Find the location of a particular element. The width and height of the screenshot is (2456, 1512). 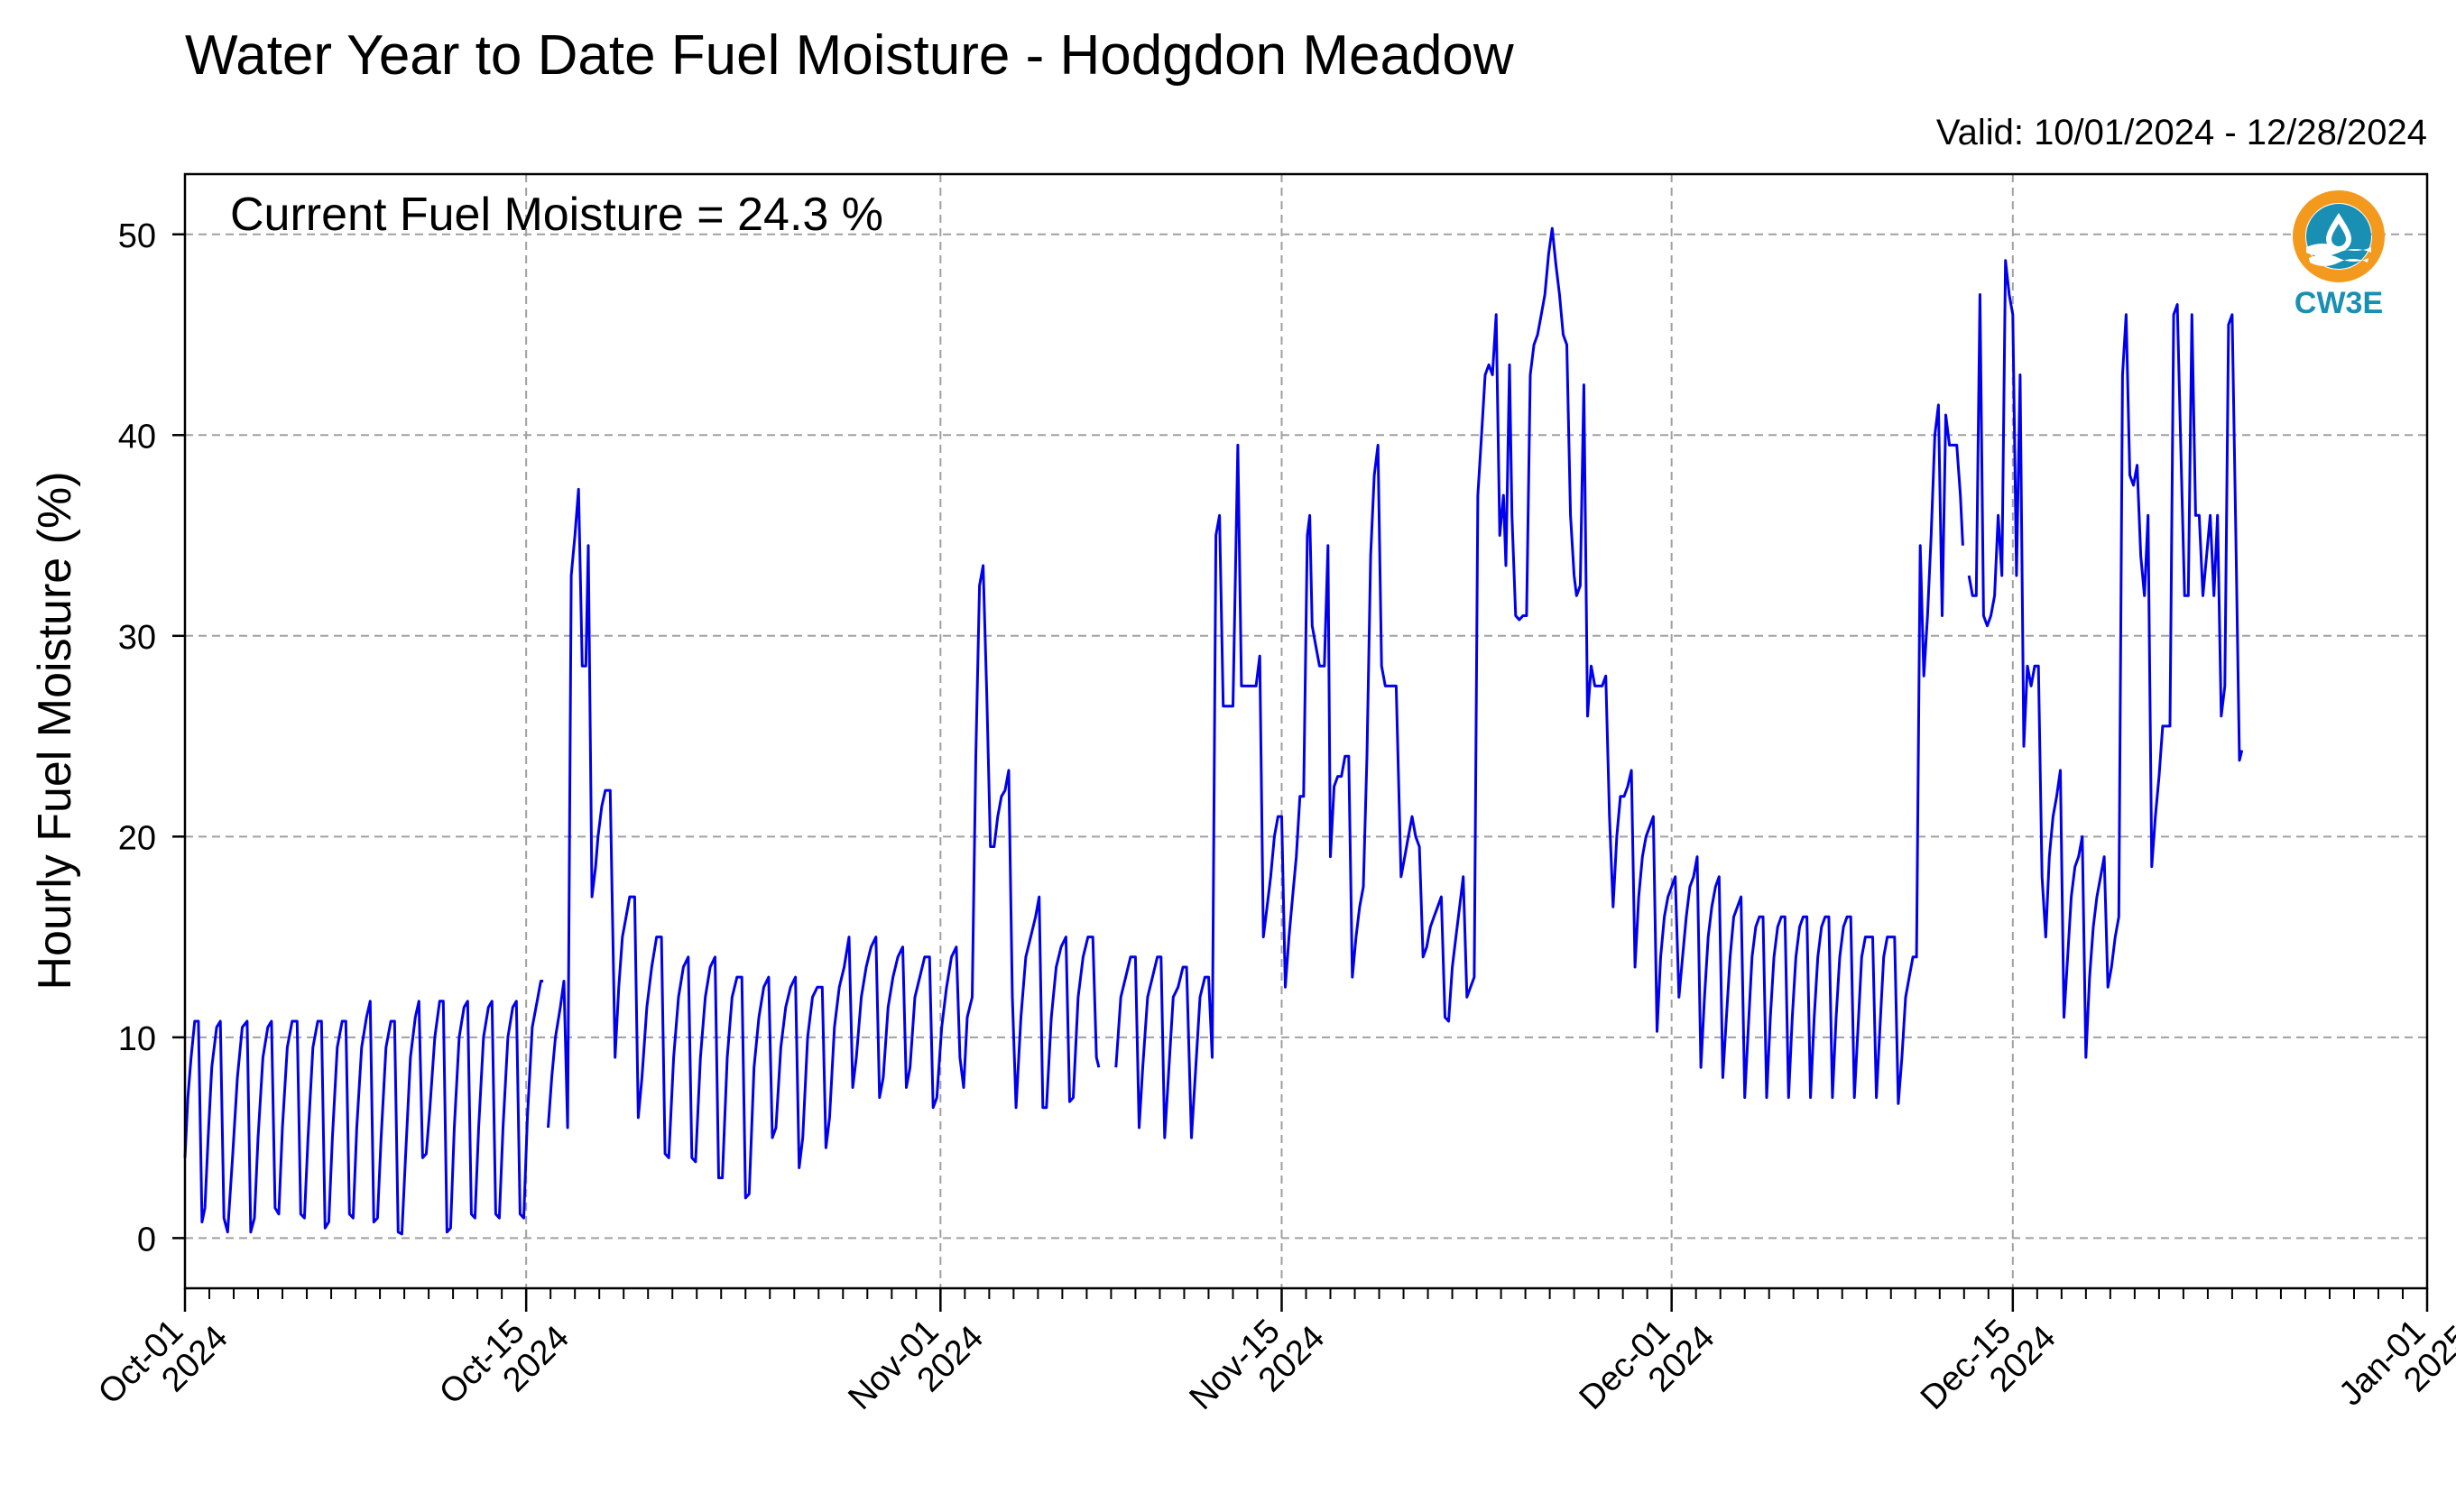

y-tick-label: 20 is located at coordinates (137, 838).